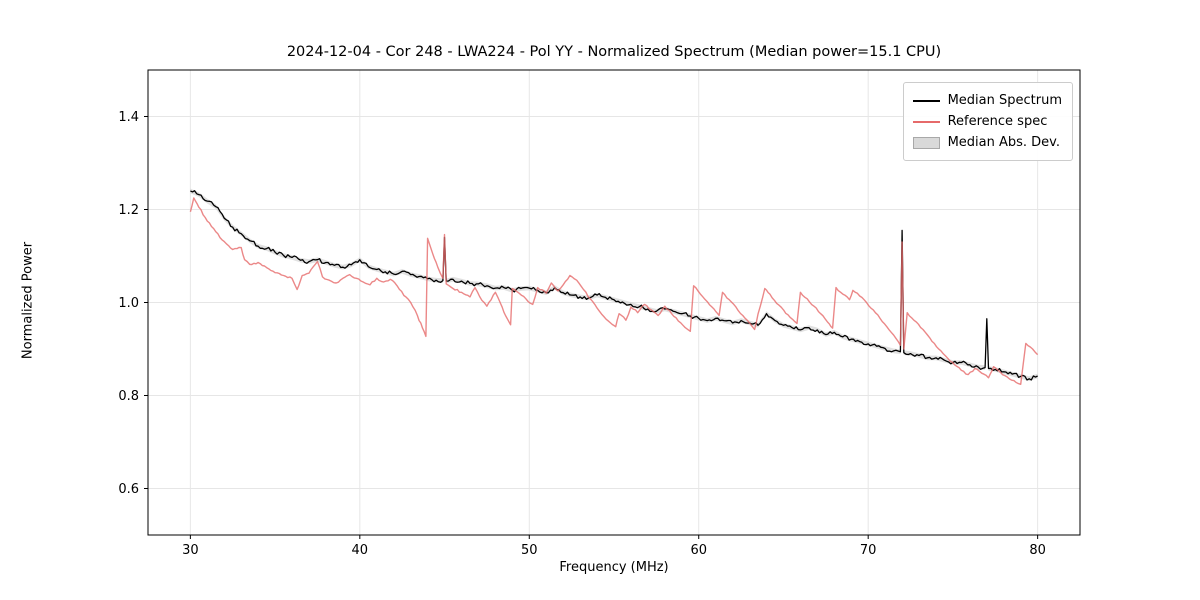 The image size is (1200, 600). Describe the element at coordinates (28, 300) in the screenshot. I see `y-axis-label: Normalized Power` at that location.